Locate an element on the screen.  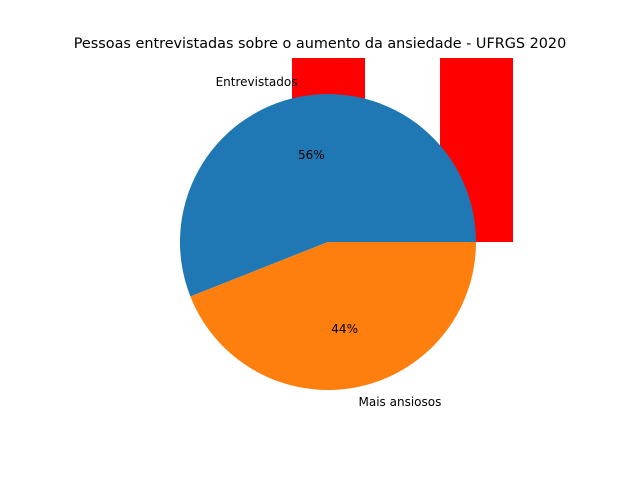
slice-category-label: Mais ansiosos is located at coordinates (400, 402).